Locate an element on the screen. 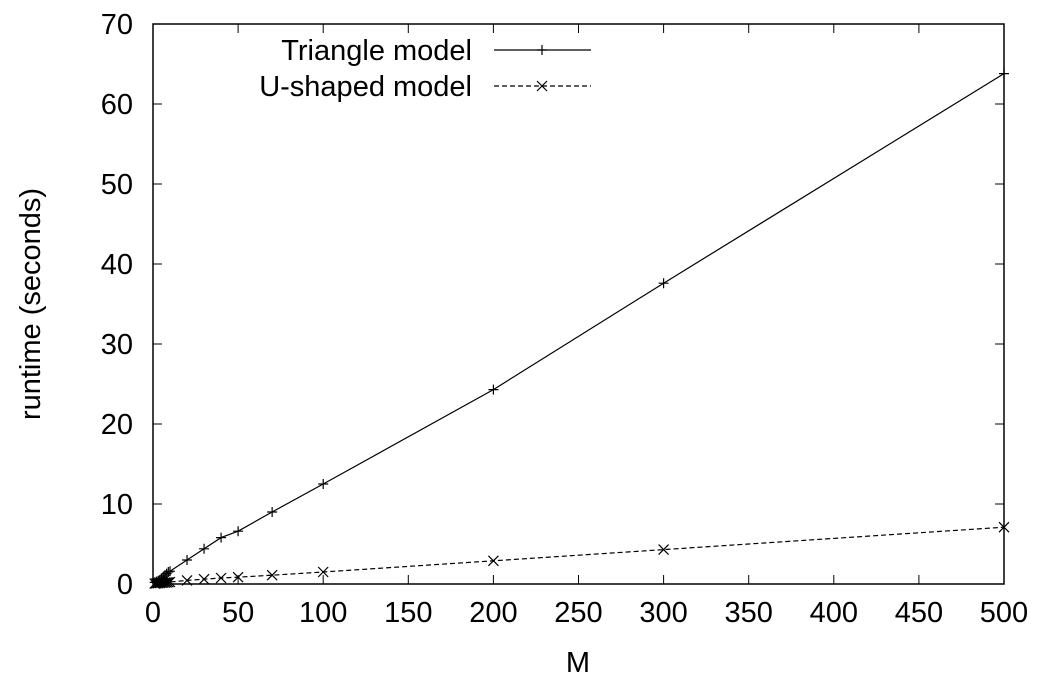 The image size is (1040, 679). x-tick-label: 400 is located at coordinates (834, 613).